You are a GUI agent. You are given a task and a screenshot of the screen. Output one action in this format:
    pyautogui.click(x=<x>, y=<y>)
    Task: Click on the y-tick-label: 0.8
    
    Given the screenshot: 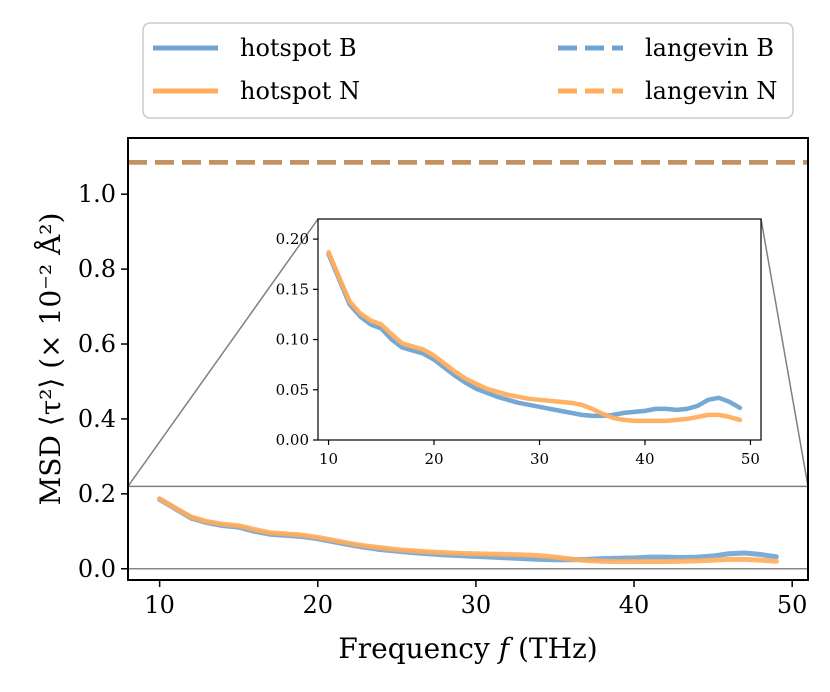 What is the action you would take?
    pyautogui.click(x=97, y=269)
    